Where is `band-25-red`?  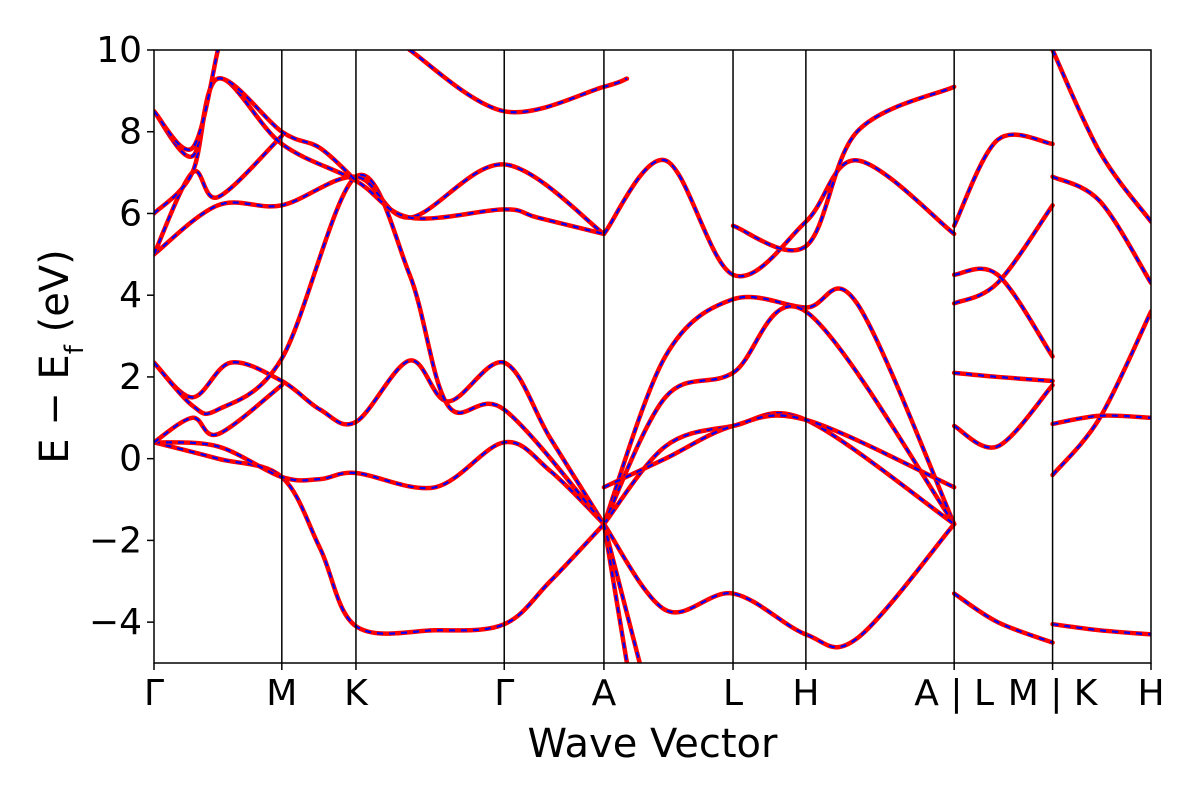
band-25-red is located at coordinates (1003, 618).